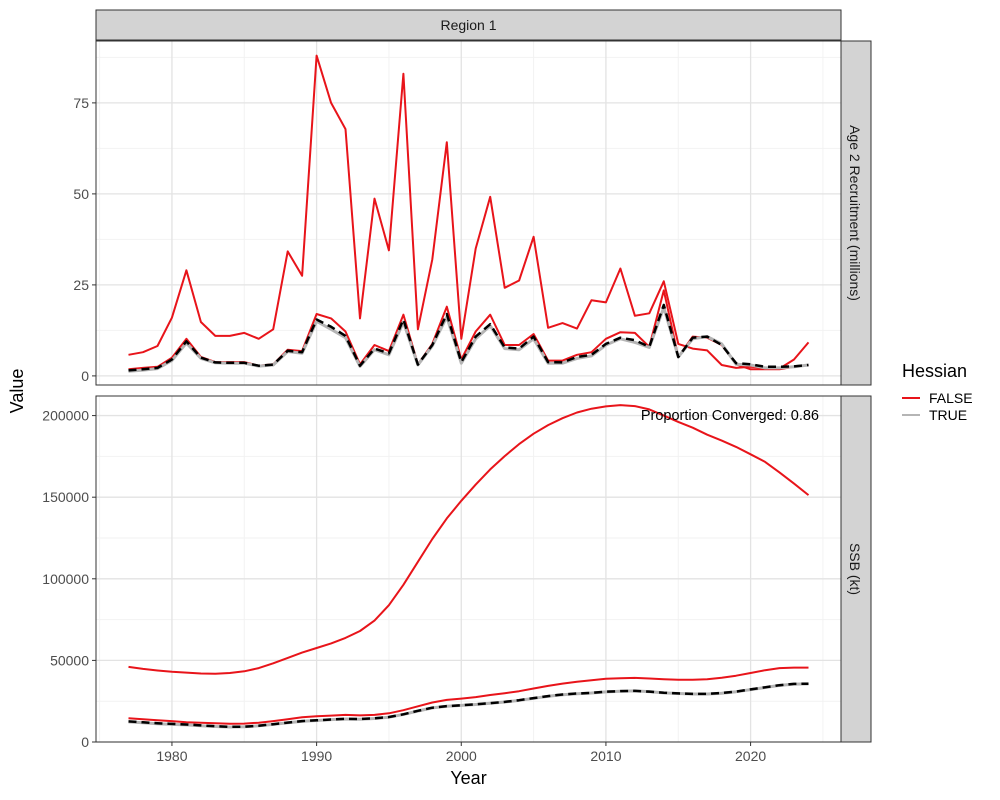 This screenshot has height=800, width=1000. What do you see at coordinates (65, 579) in the screenshot?
I see `y-tick-label: 100000` at bounding box center [65, 579].